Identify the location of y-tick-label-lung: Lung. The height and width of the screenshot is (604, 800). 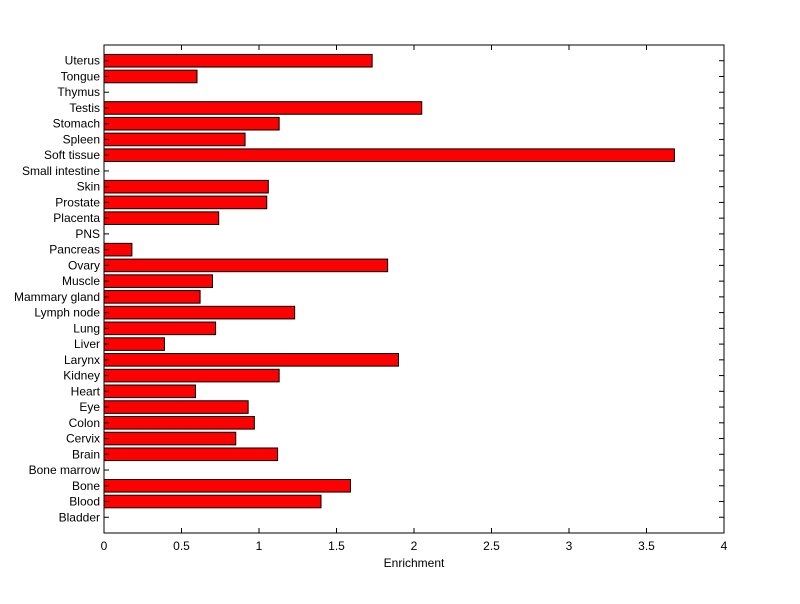
(86, 328).